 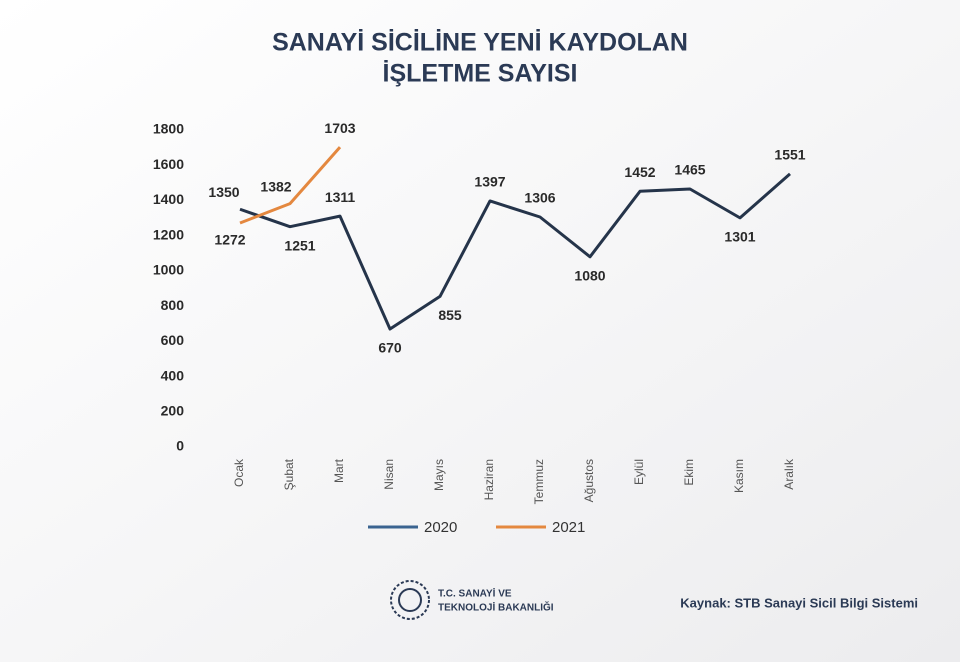 What do you see at coordinates (689, 472) in the screenshot?
I see `x-tick-label: Ekim` at bounding box center [689, 472].